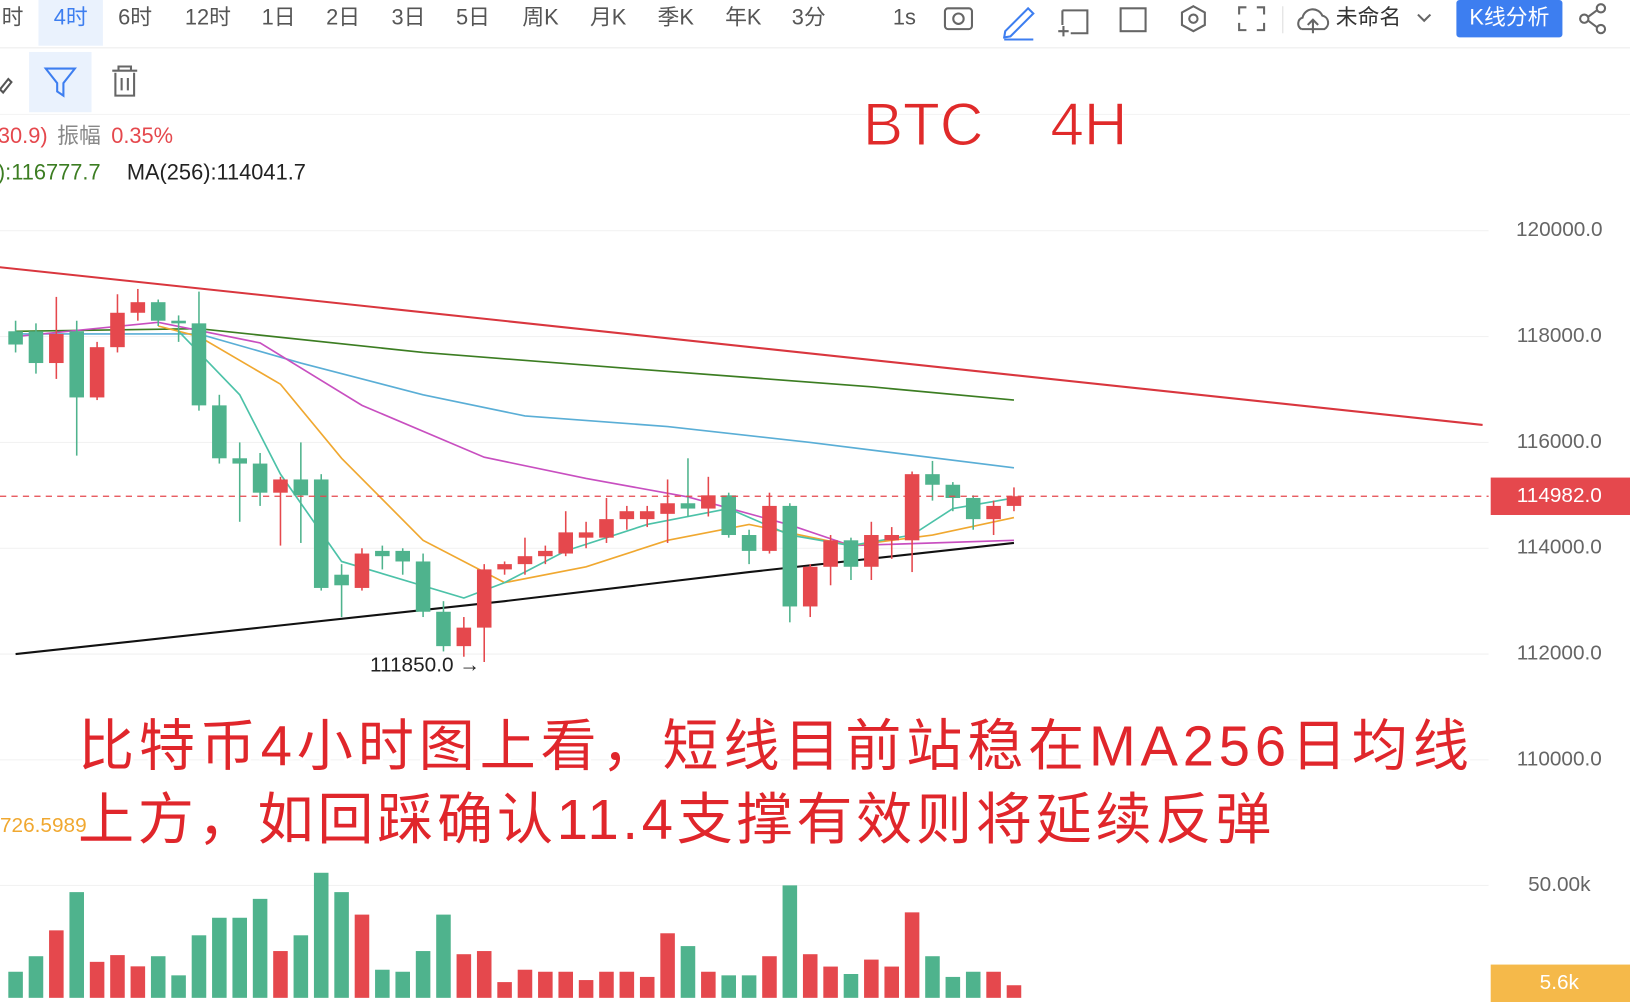  Describe the element at coordinates (1133, 20) in the screenshot. I see `indicator-icon` at that location.